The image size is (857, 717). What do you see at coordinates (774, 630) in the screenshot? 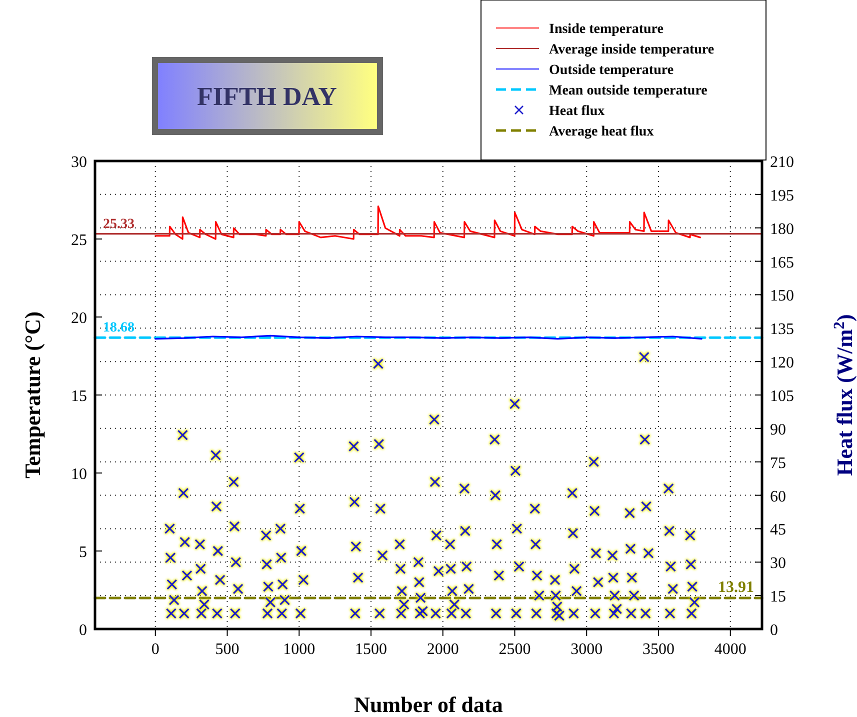
I see `y2-tick-label: 0` at bounding box center [774, 630].